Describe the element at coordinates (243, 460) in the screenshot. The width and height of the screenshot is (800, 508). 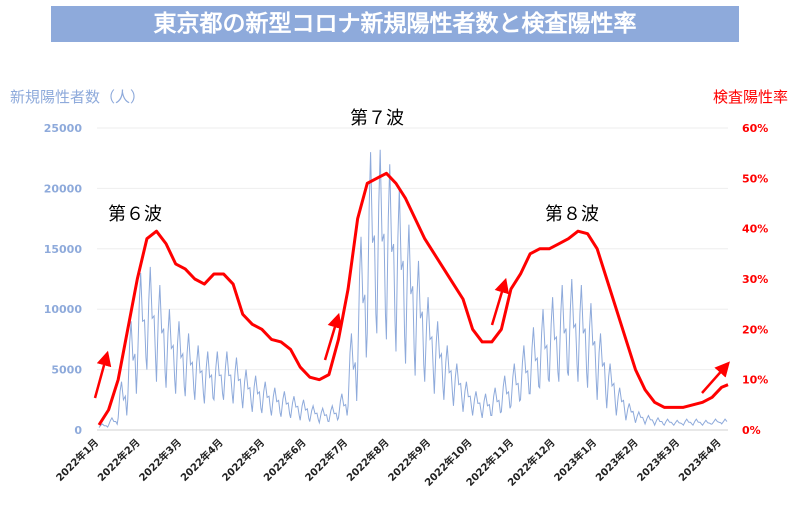
I see `x-tick-label: 2022年5月` at that location.